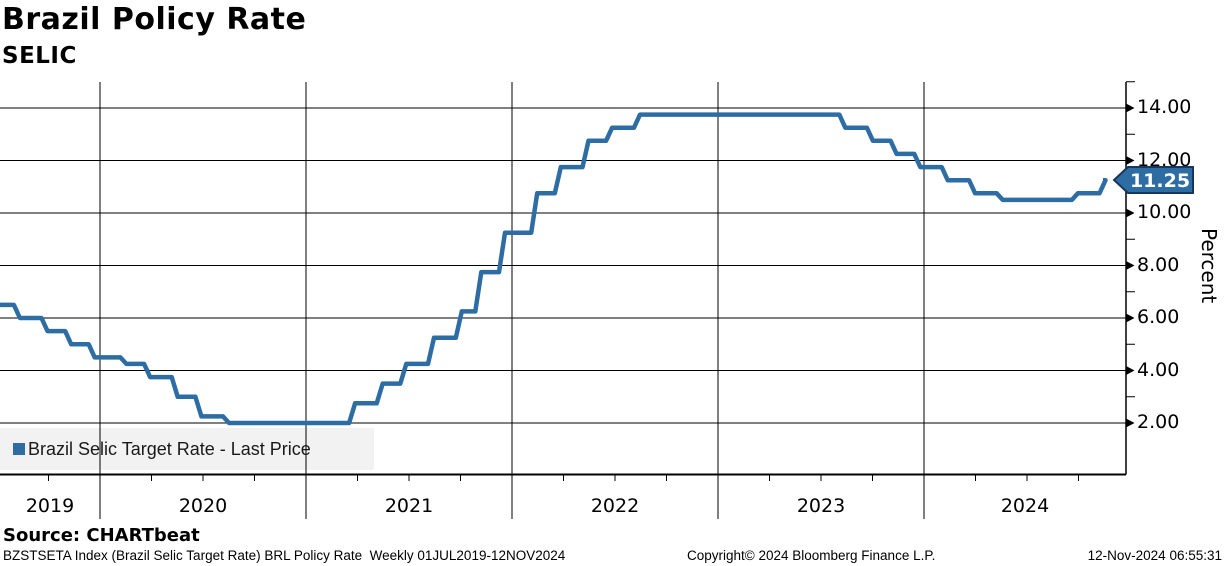 The height and width of the screenshot is (566, 1224). What do you see at coordinates (1164, 212) in the screenshot?
I see `y-axis-tick-label: 10.00` at bounding box center [1164, 212].